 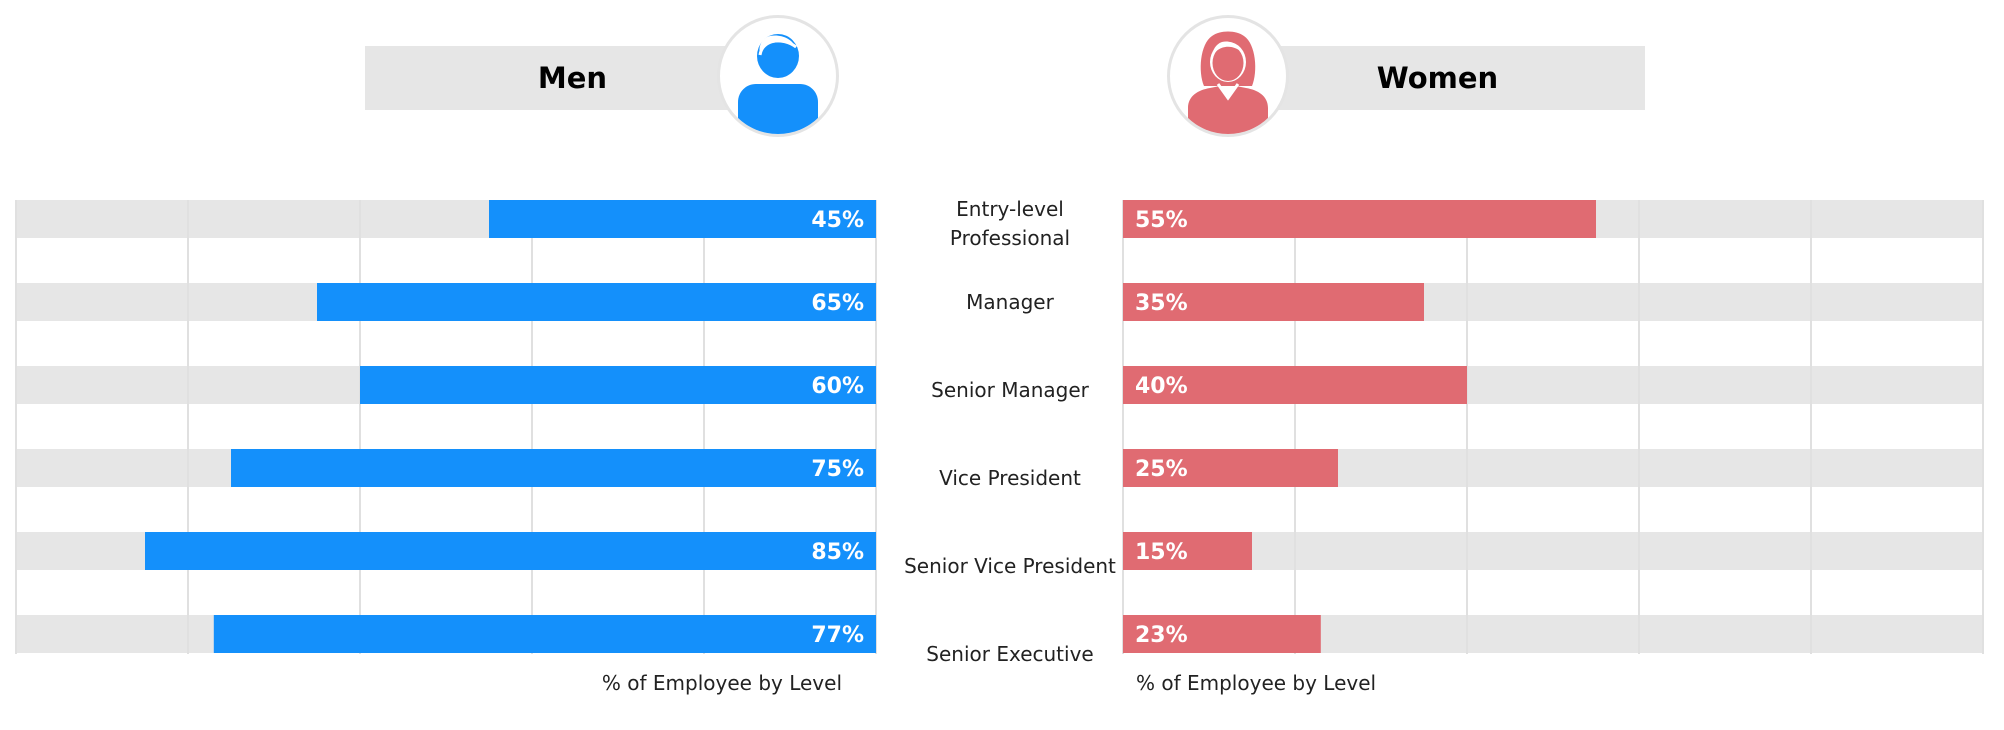 I want to click on women-data-label: 55%, so click(x=1161, y=220).